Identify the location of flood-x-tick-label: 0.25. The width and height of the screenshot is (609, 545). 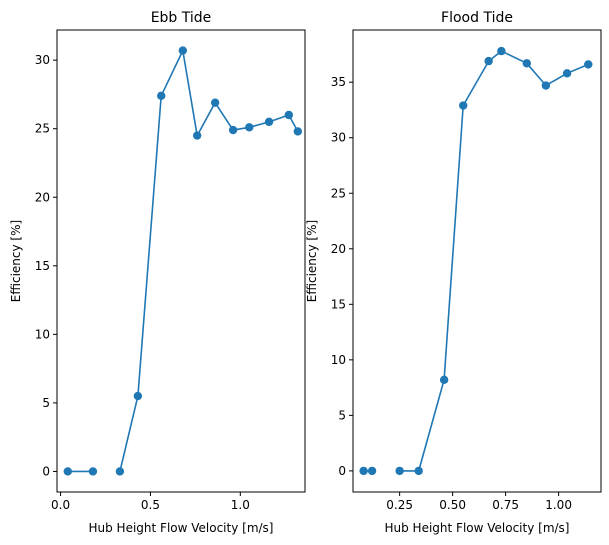
(399, 505).